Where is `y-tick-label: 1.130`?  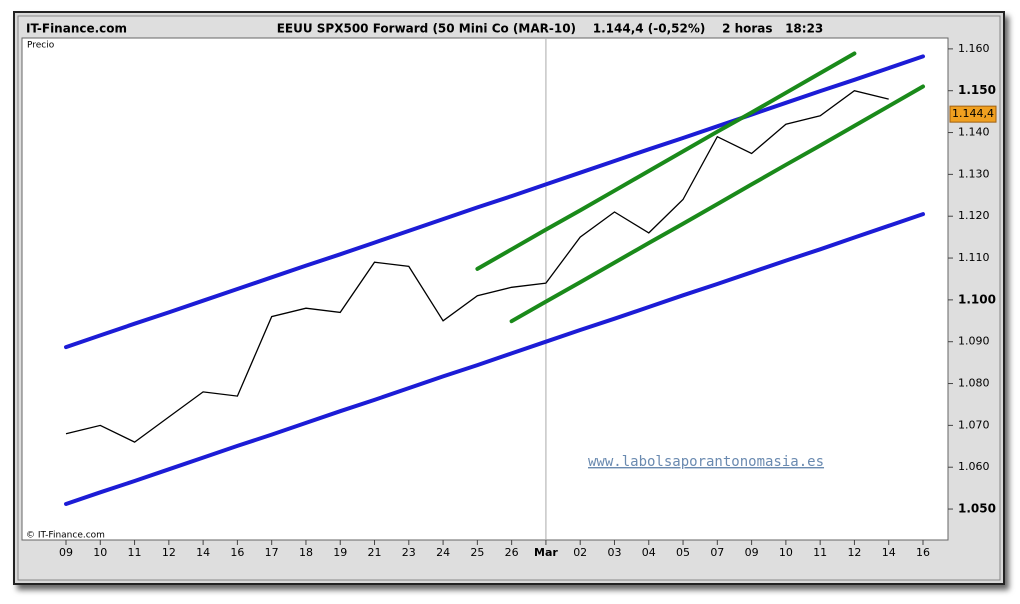 y-tick-label: 1.130 is located at coordinates (974, 173).